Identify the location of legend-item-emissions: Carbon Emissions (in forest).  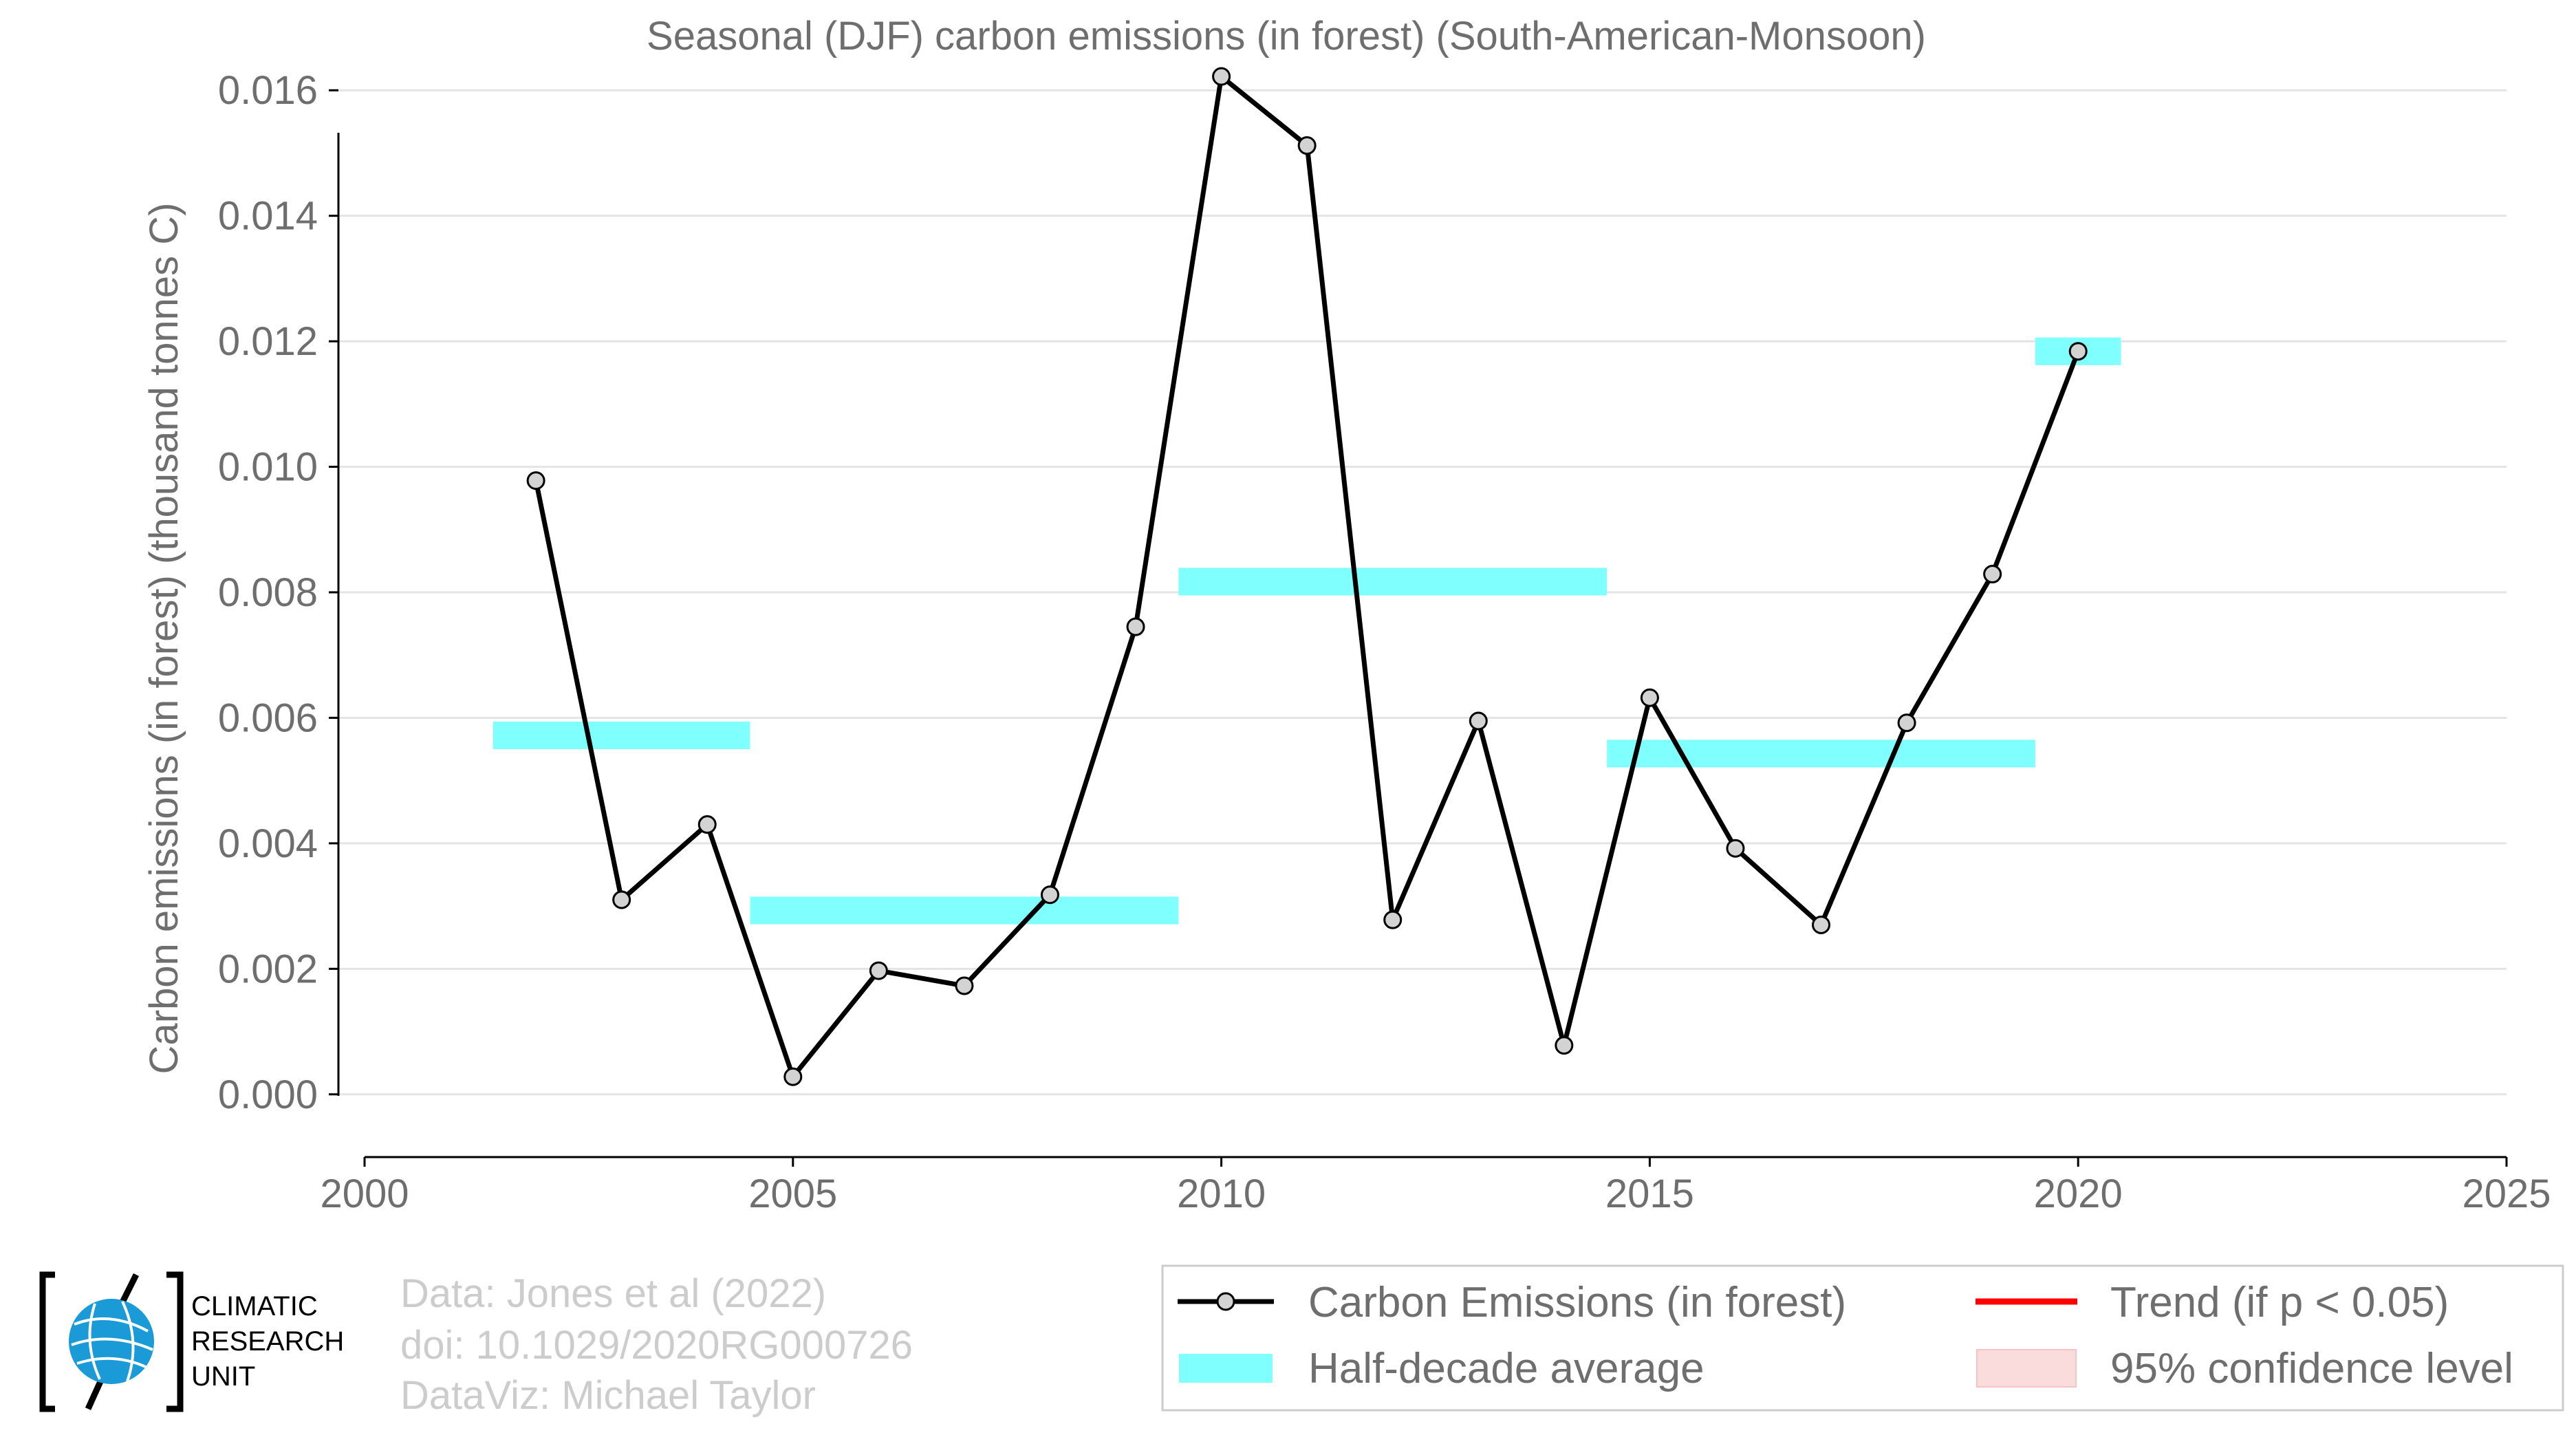
(1512, 1302).